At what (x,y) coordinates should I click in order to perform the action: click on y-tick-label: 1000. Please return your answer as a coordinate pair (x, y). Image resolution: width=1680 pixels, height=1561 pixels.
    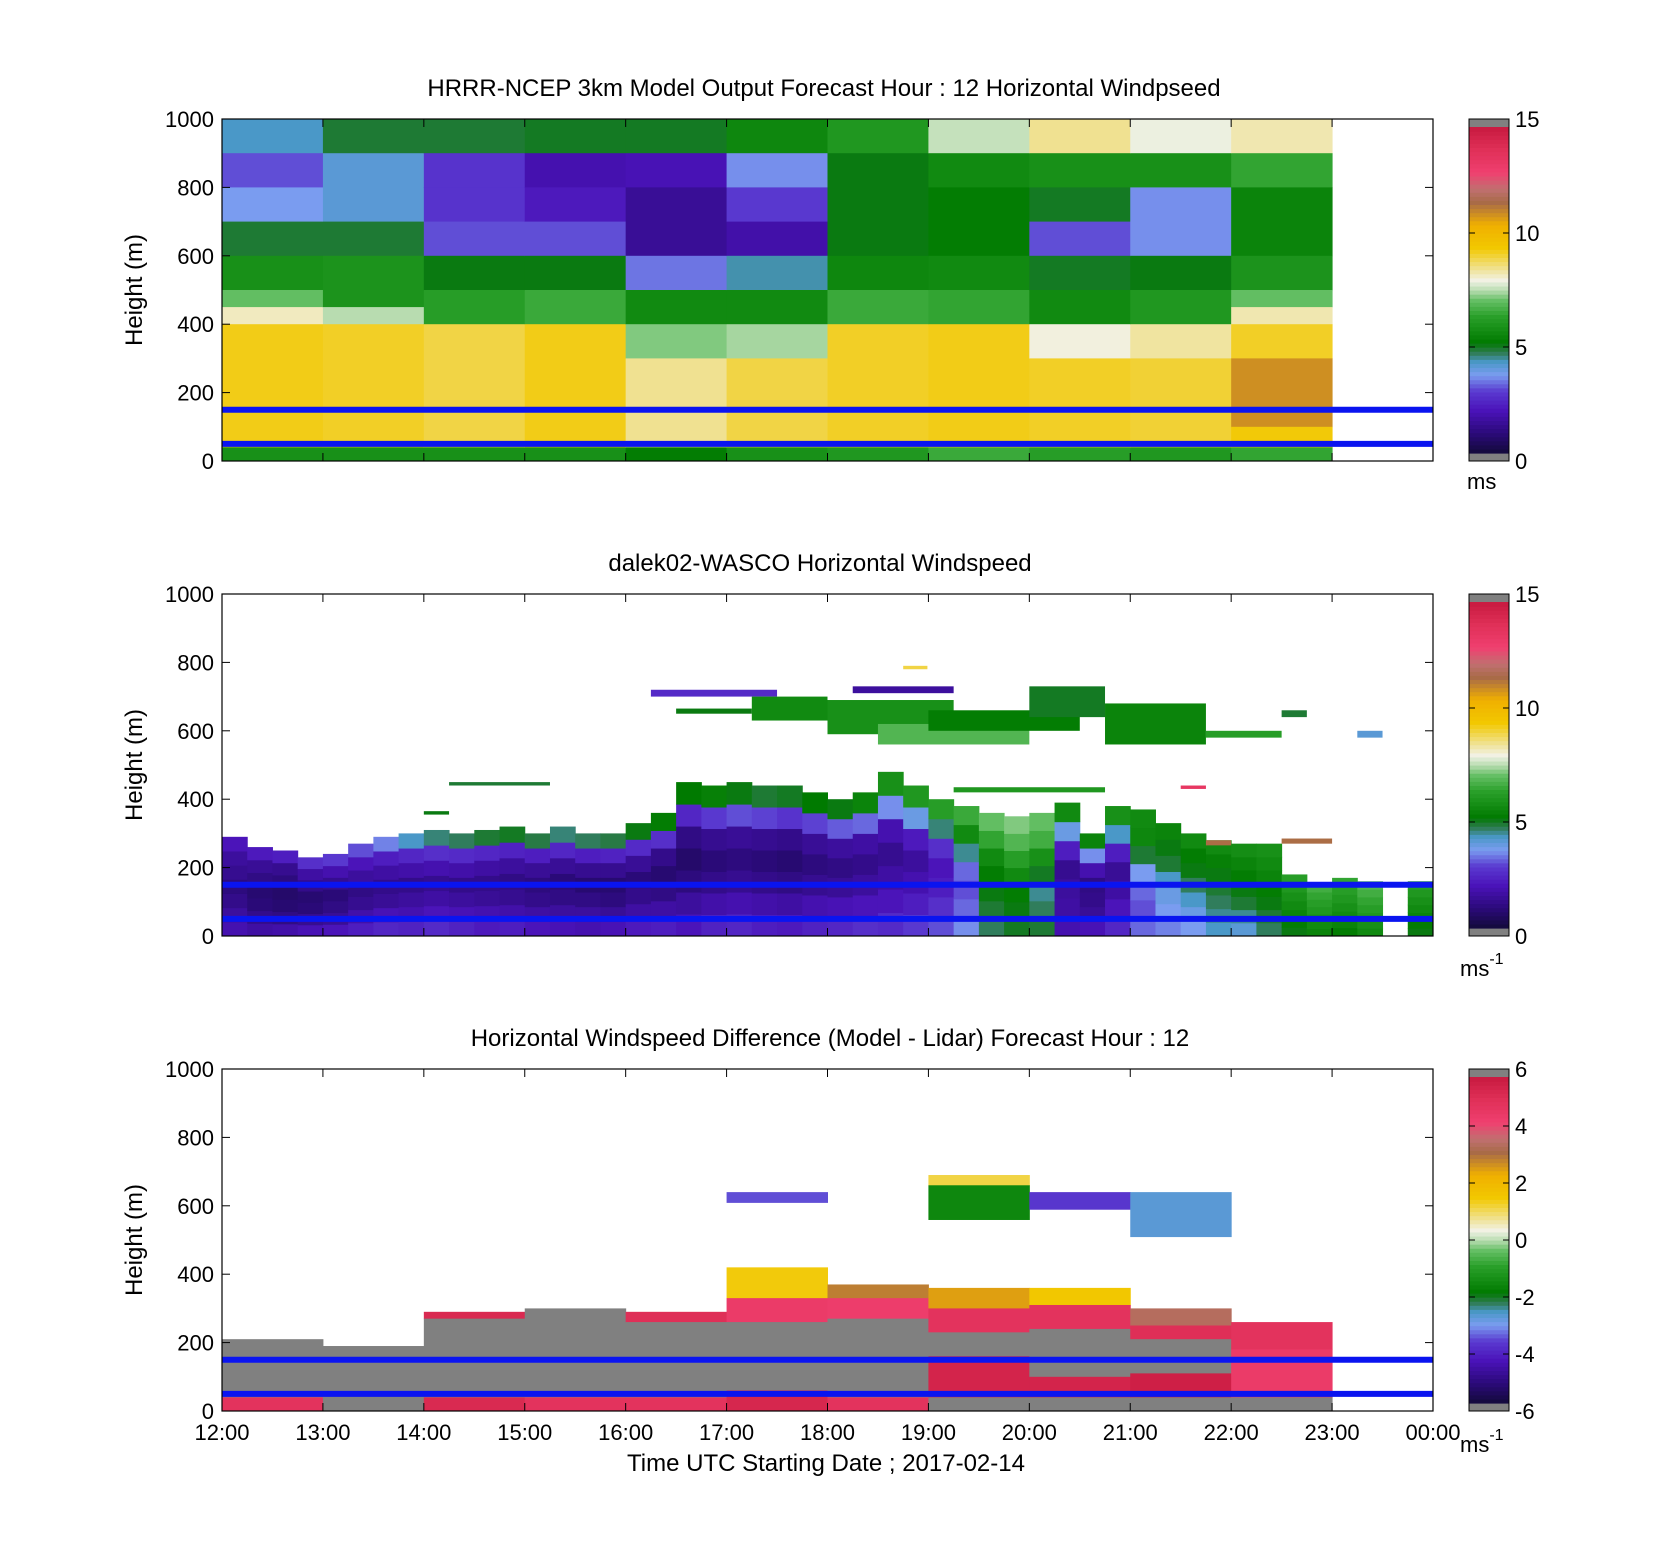
    Looking at the image, I should click on (189, 119).